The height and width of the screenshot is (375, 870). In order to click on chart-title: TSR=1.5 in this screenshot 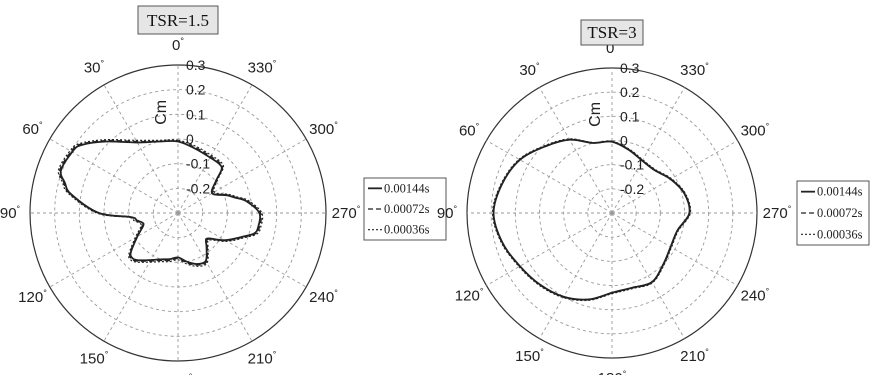, I will do `click(178, 20)`.